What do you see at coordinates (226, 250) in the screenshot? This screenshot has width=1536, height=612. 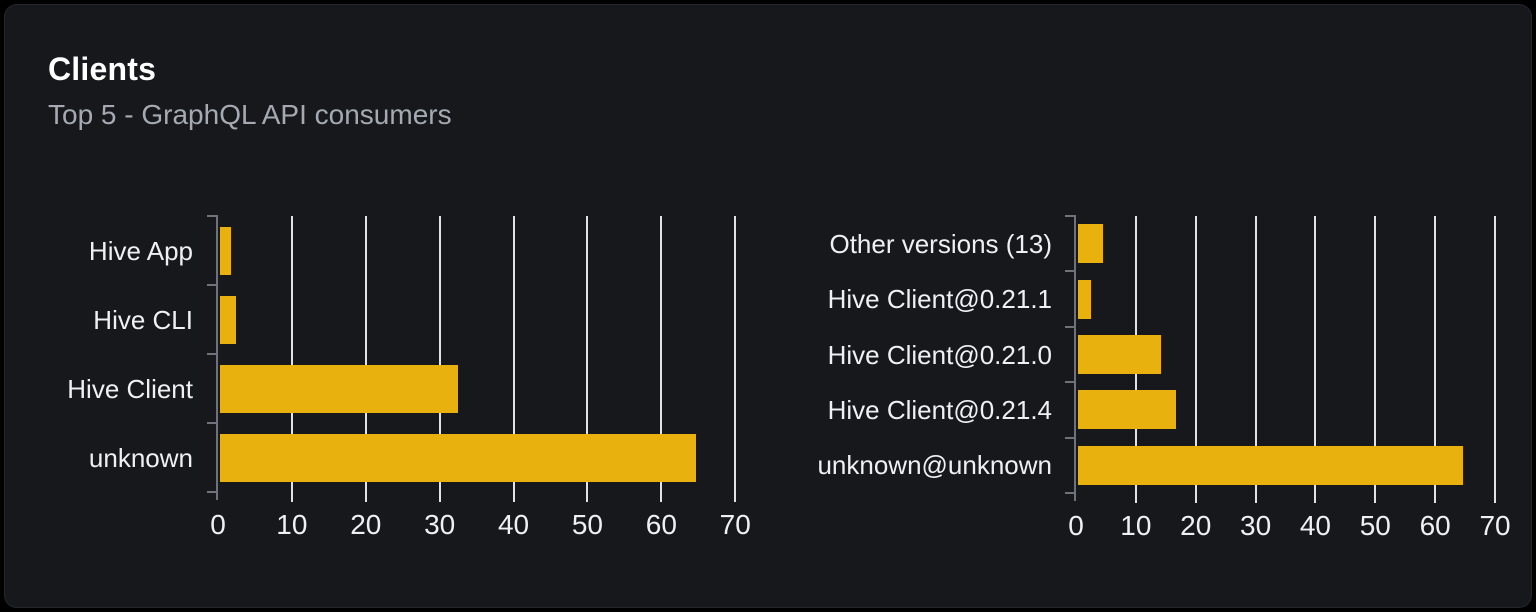 I see `bar-hive-app` at bounding box center [226, 250].